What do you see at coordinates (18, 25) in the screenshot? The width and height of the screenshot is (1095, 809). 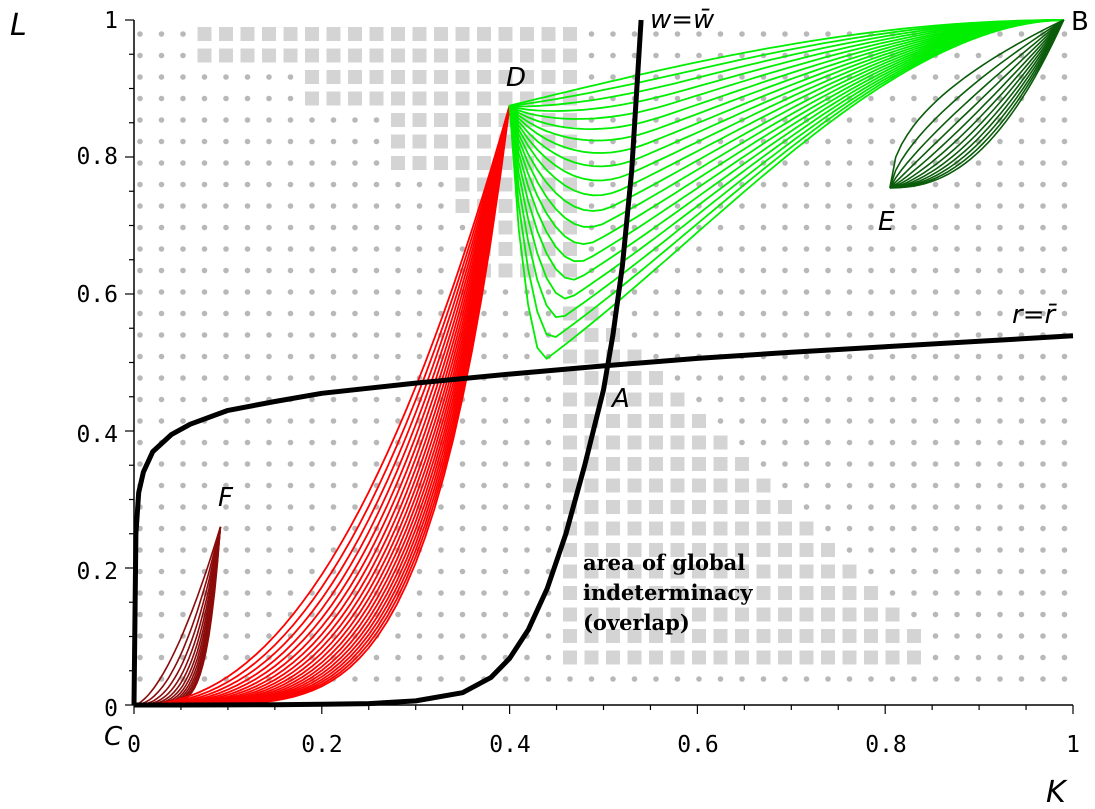 I see `y-axis-title: L` at bounding box center [18, 25].